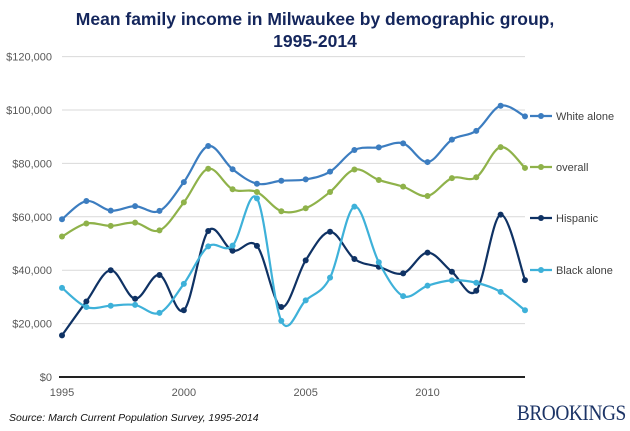 The height and width of the screenshot is (431, 630). What do you see at coordinates (427, 393) in the screenshot?
I see `x-tick-label: 2010` at bounding box center [427, 393].